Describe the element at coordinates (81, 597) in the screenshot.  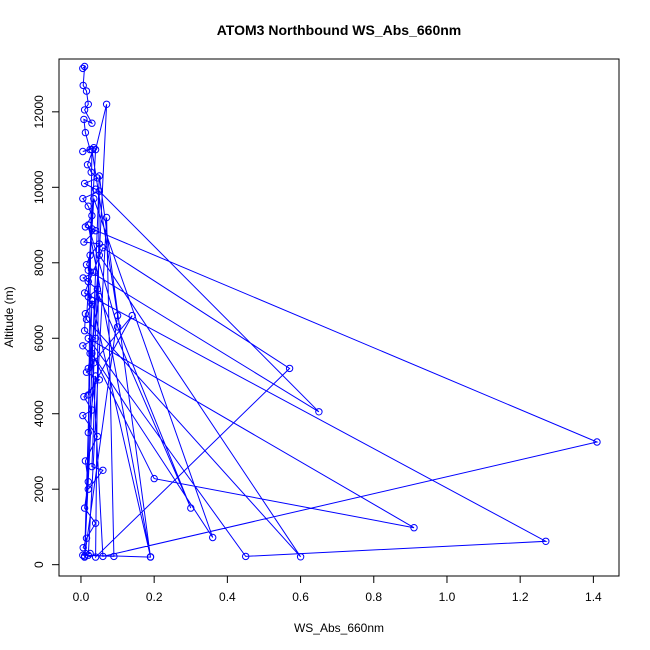
I see `x-tick-label: 0.0` at that location.